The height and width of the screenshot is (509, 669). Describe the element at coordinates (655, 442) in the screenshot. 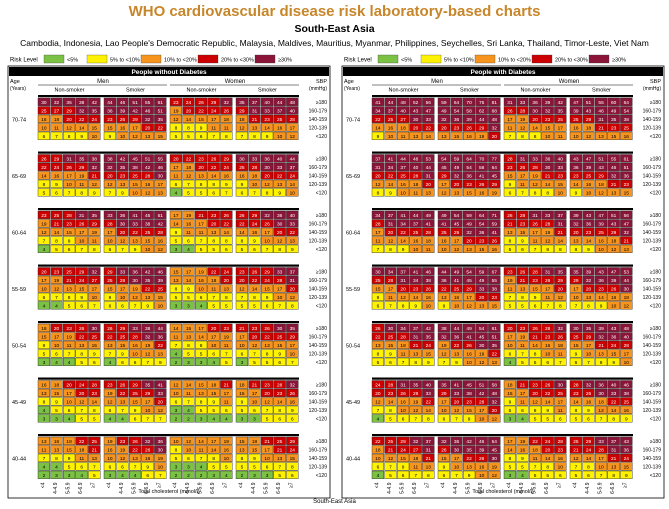

I see `sbp-tick-label: ≥180` at that location.